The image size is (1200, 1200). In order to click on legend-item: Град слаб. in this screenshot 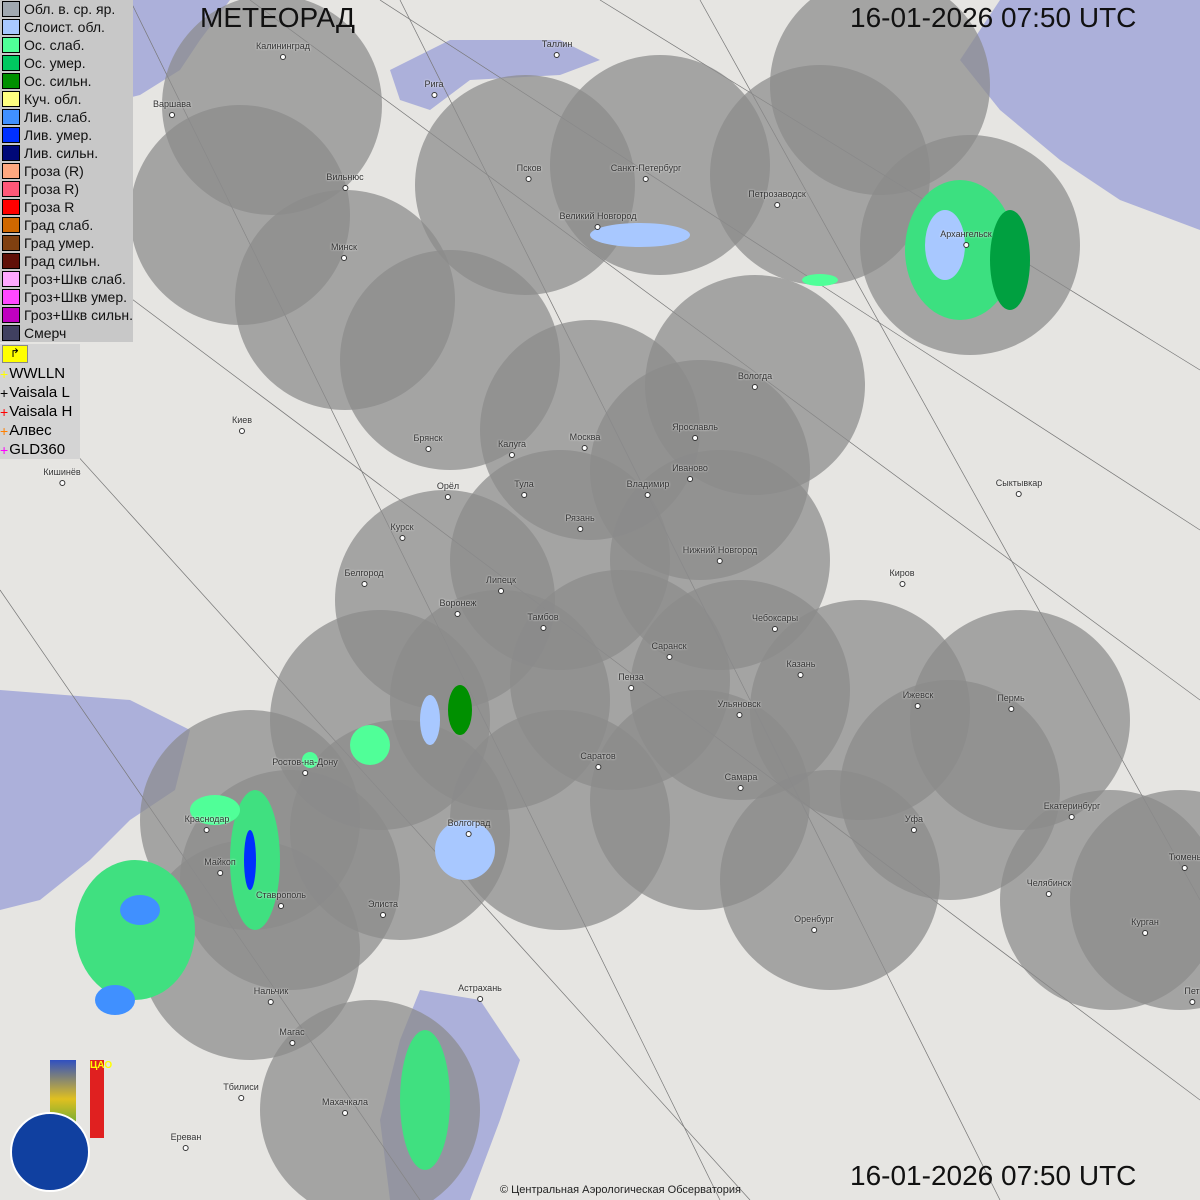, I will do `click(66, 225)`.